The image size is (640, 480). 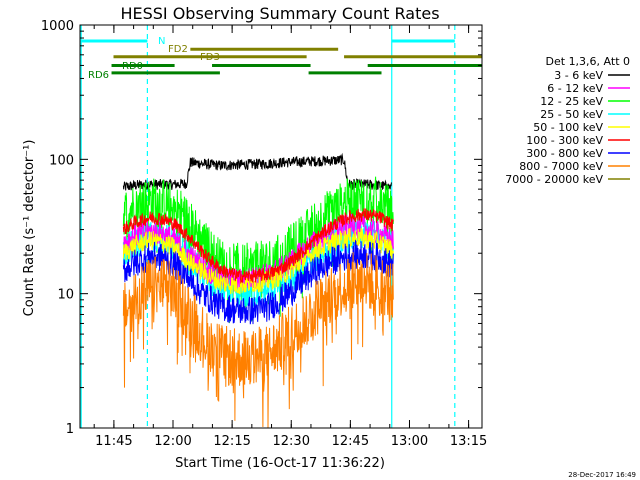 I want to click on legend-label-7000-20000-kev: 7000 - 20000 keV, so click(x=554, y=179).